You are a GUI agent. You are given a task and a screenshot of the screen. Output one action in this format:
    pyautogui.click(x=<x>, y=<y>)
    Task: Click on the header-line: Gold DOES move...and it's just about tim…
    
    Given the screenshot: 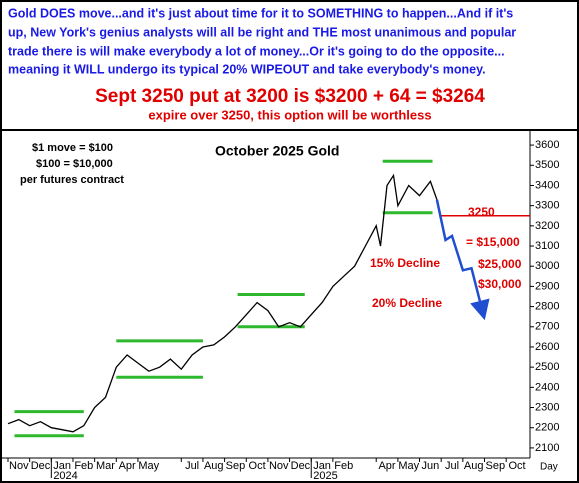 What is the action you would take?
    pyautogui.click(x=260, y=13)
    